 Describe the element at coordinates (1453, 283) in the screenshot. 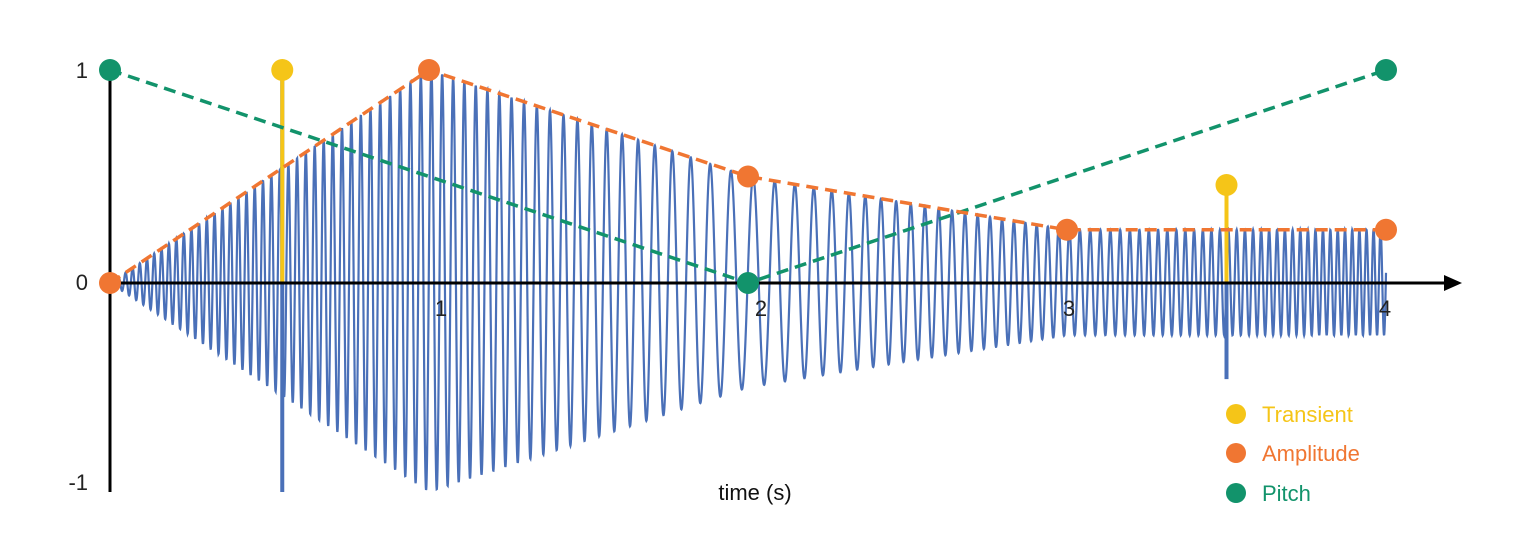

I see `x-axis-arrow` at that location.